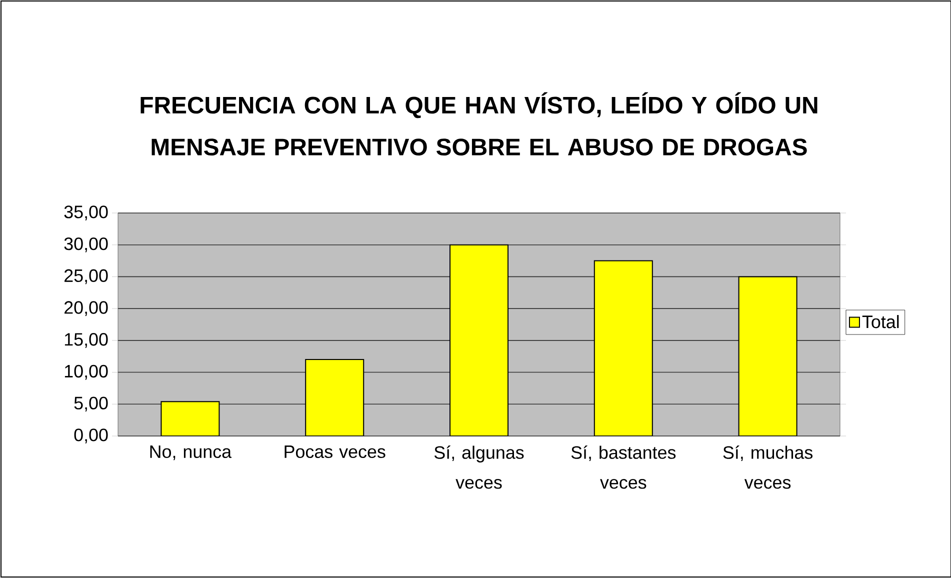 The width and height of the screenshot is (951, 578). I want to click on y-tick-label: 25,00, so click(86, 276).